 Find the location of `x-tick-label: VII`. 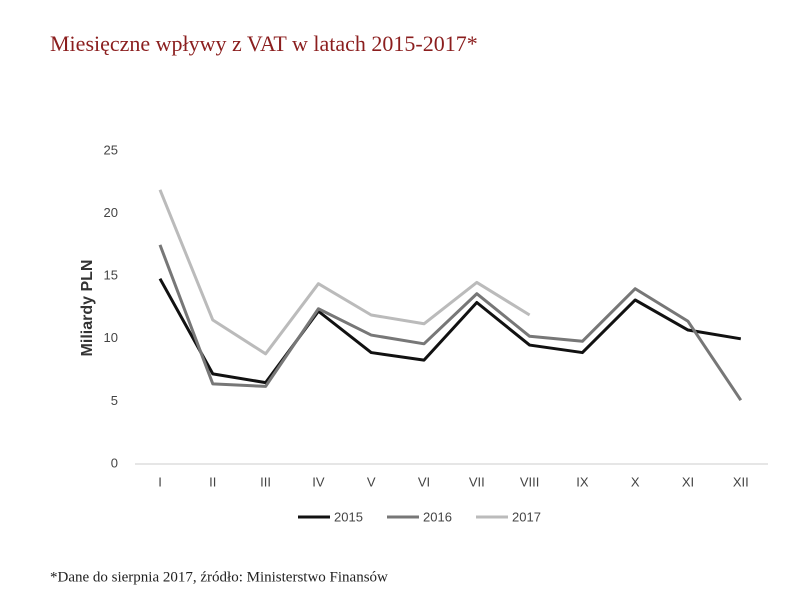

x-tick-label: VII is located at coordinates (477, 481).